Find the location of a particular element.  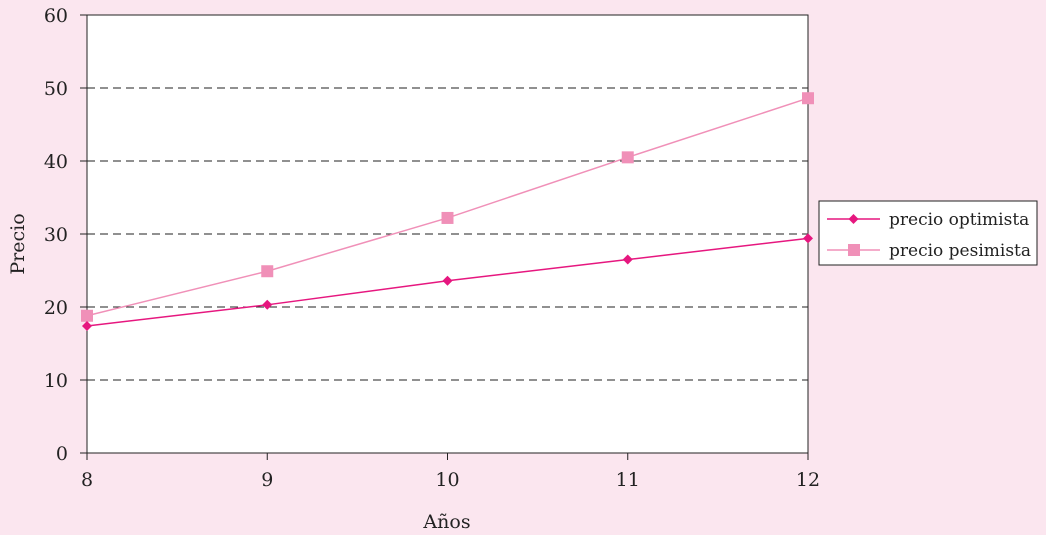

x-tick-label-10: 10 is located at coordinates (447, 480).